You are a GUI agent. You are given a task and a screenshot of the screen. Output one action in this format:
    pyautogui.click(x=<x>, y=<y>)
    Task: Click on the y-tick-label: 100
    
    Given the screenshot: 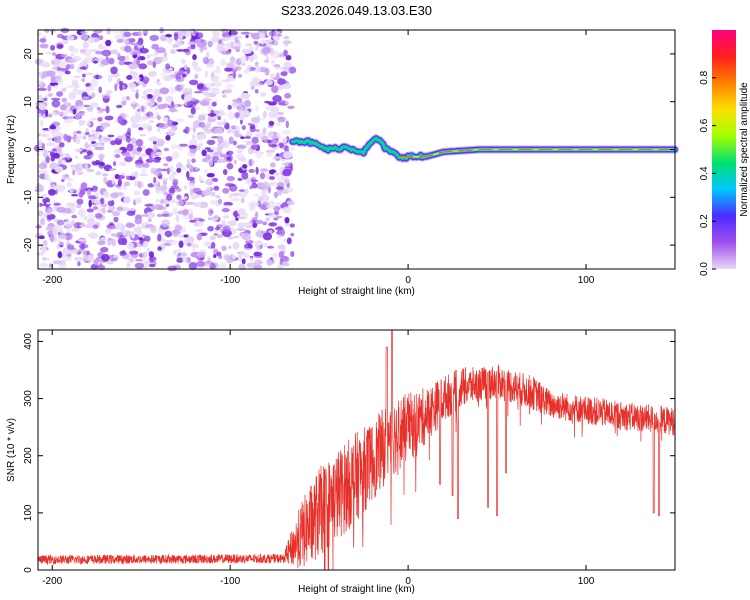 What is the action you would take?
    pyautogui.click(x=28, y=512)
    